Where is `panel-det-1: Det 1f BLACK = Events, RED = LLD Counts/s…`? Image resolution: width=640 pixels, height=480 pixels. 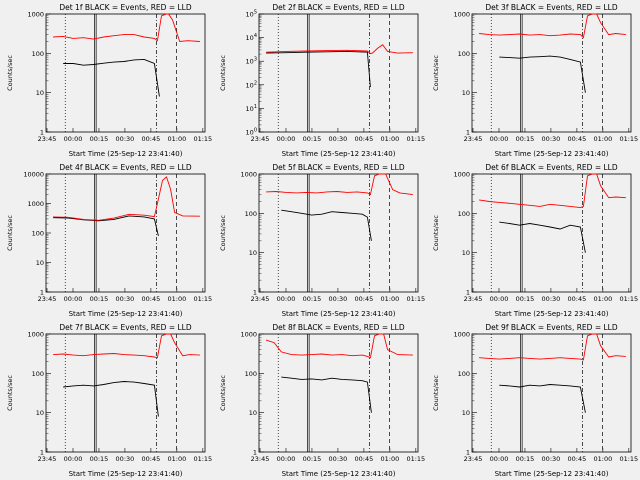
panel-det-1: Det 1f BLACK = Events, RED = LLD Counts/s… is located at coordinates (109, 80).